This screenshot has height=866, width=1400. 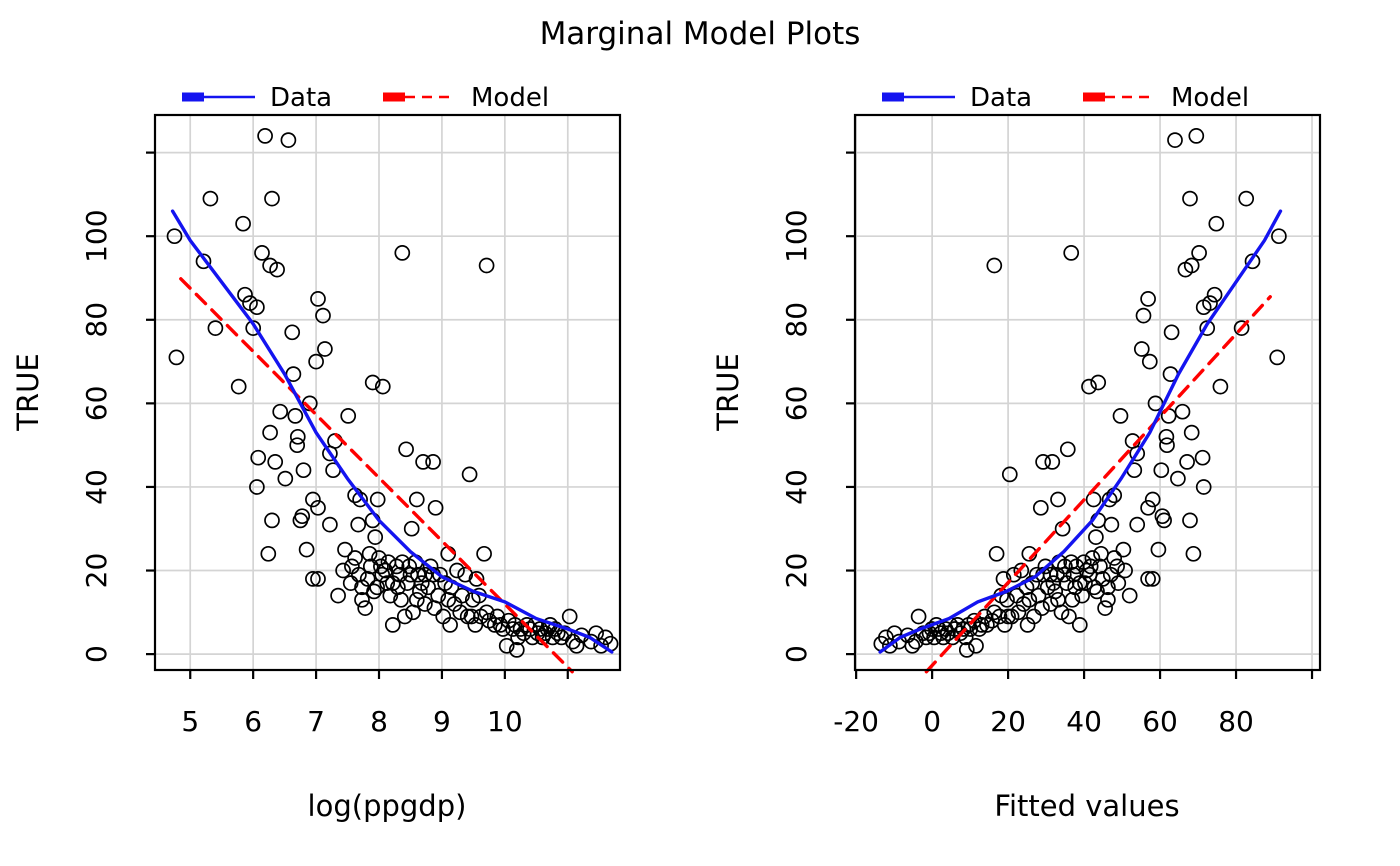 I want to click on x-tick-label: 0, so click(x=932, y=721).